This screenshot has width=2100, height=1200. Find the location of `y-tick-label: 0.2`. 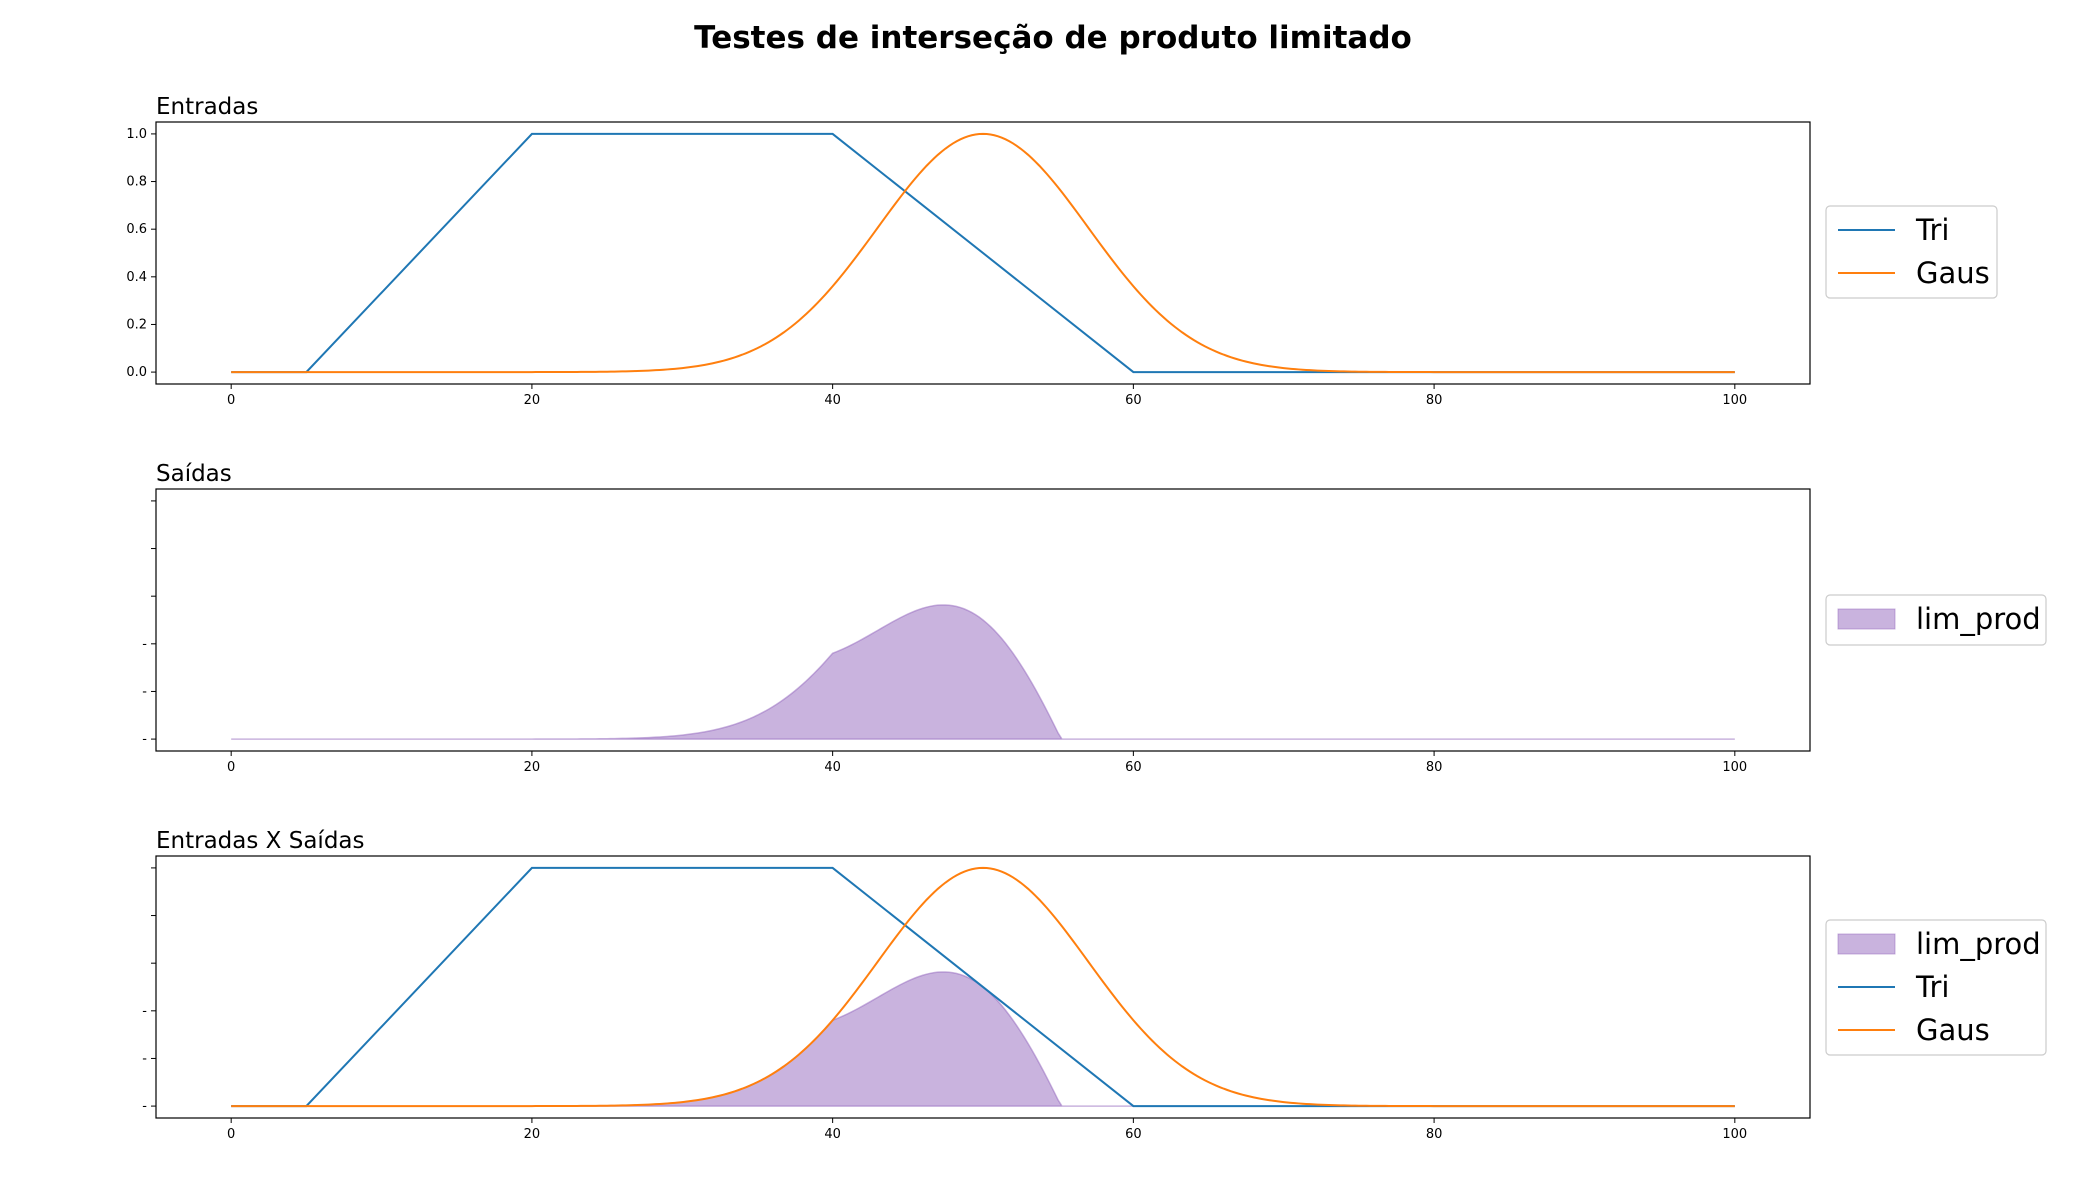

y-tick-label: 0.2 is located at coordinates (136, 324).